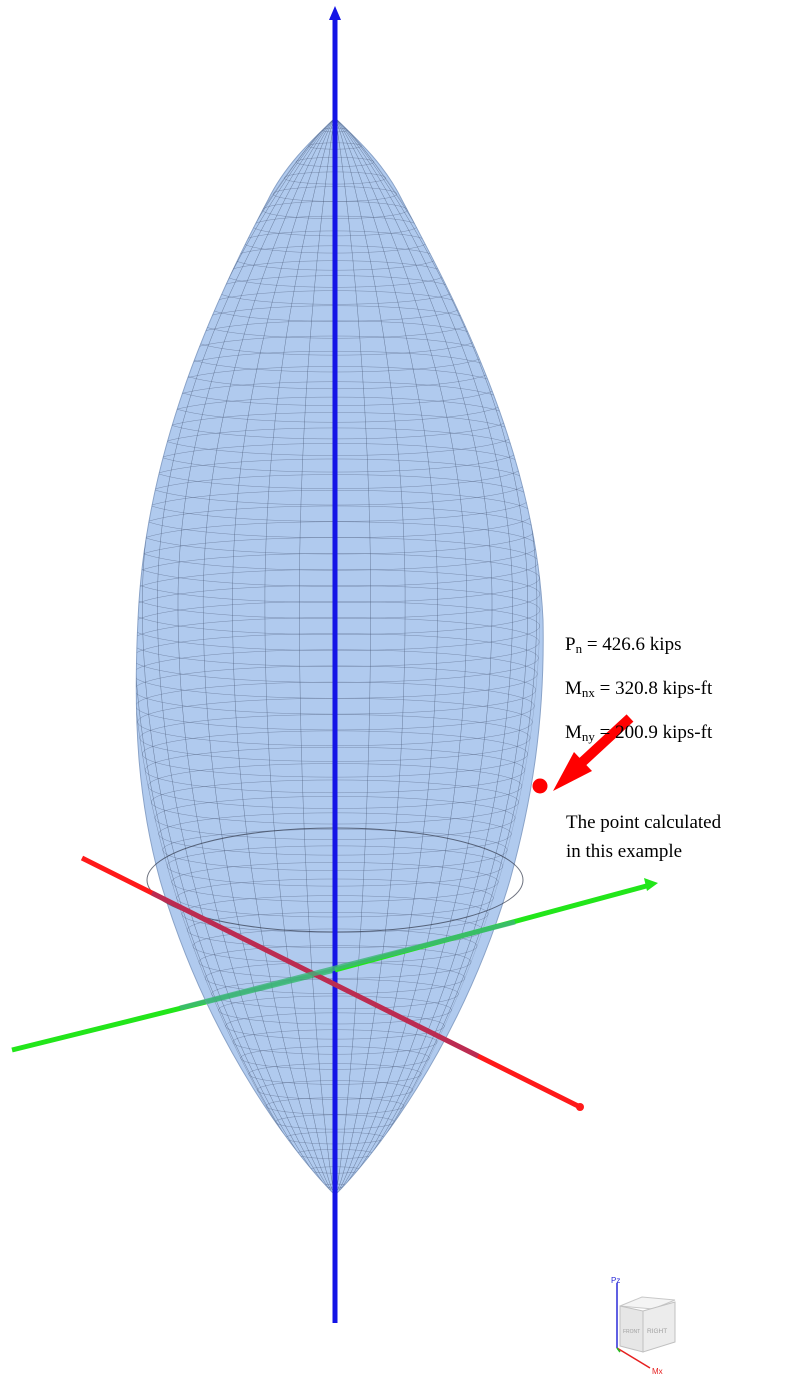  I want to click on pn-label: Pn = 426.6 kips, so click(623, 645).